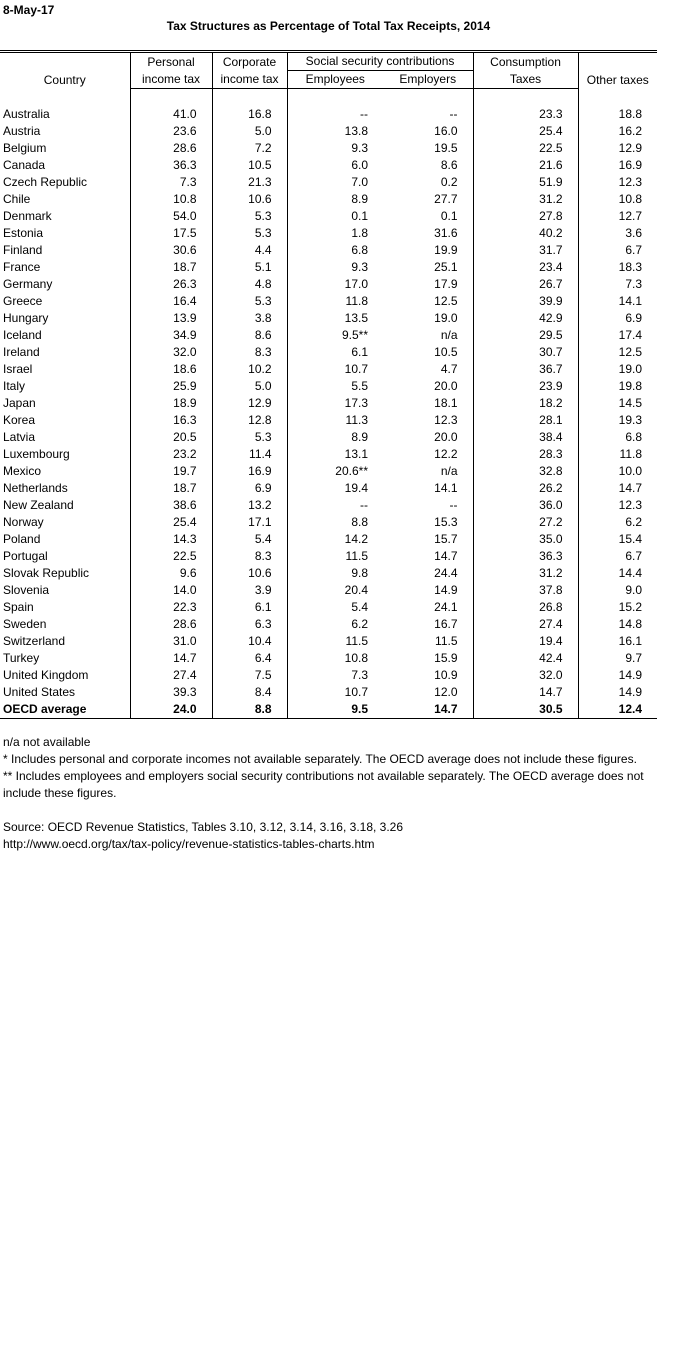  I want to click on value-cell: 6.0, so click(359, 165).